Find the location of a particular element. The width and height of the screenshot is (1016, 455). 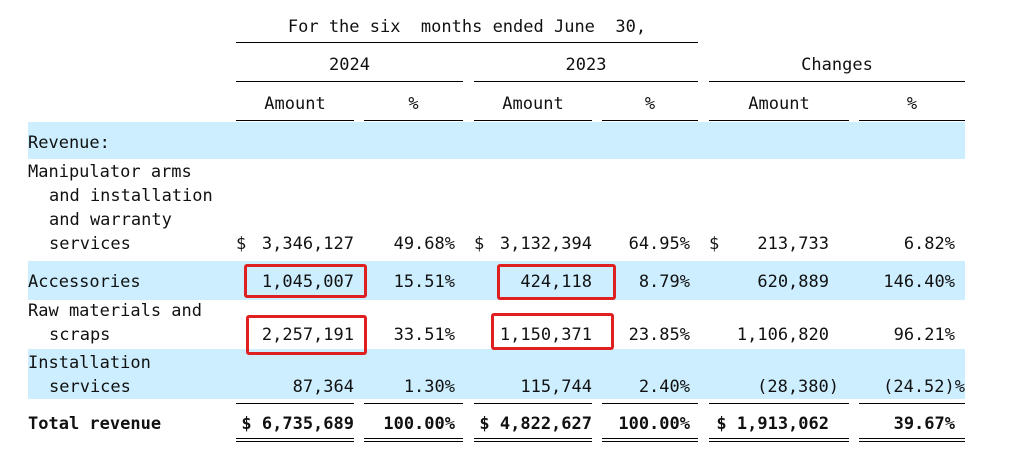

rule-col-pct-2024 is located at coordinates (413, 120).